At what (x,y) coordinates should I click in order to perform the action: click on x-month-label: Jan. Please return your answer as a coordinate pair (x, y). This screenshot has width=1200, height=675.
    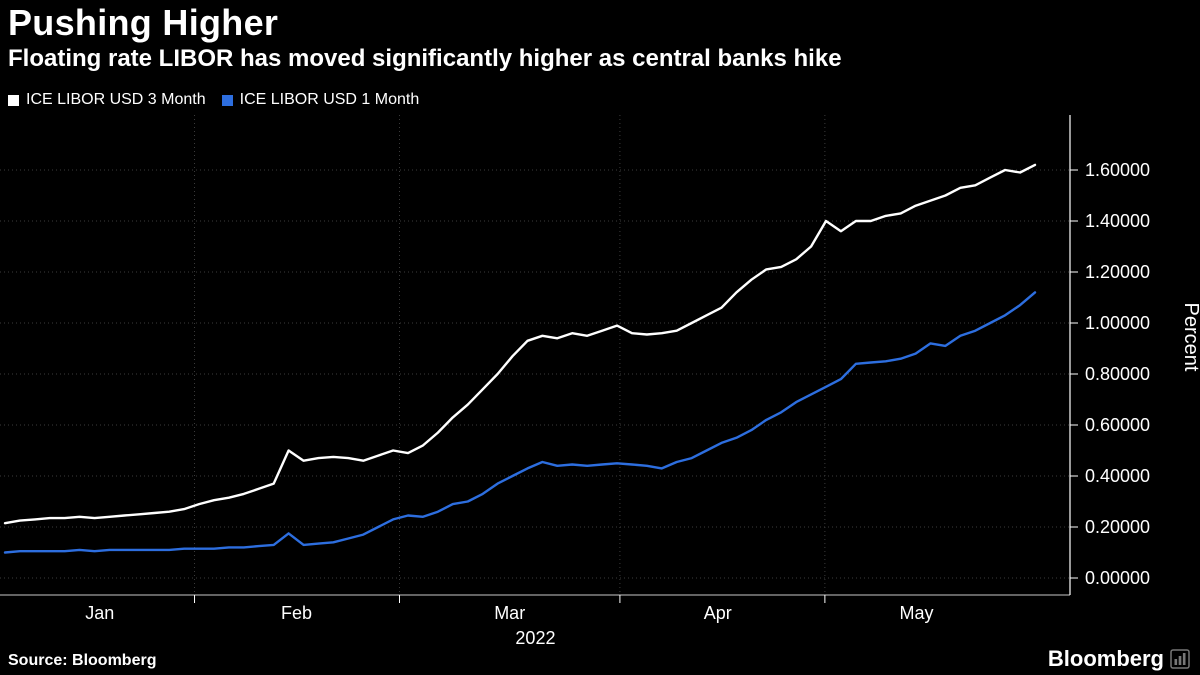
    Looking at the image, I should click on (99, 613).